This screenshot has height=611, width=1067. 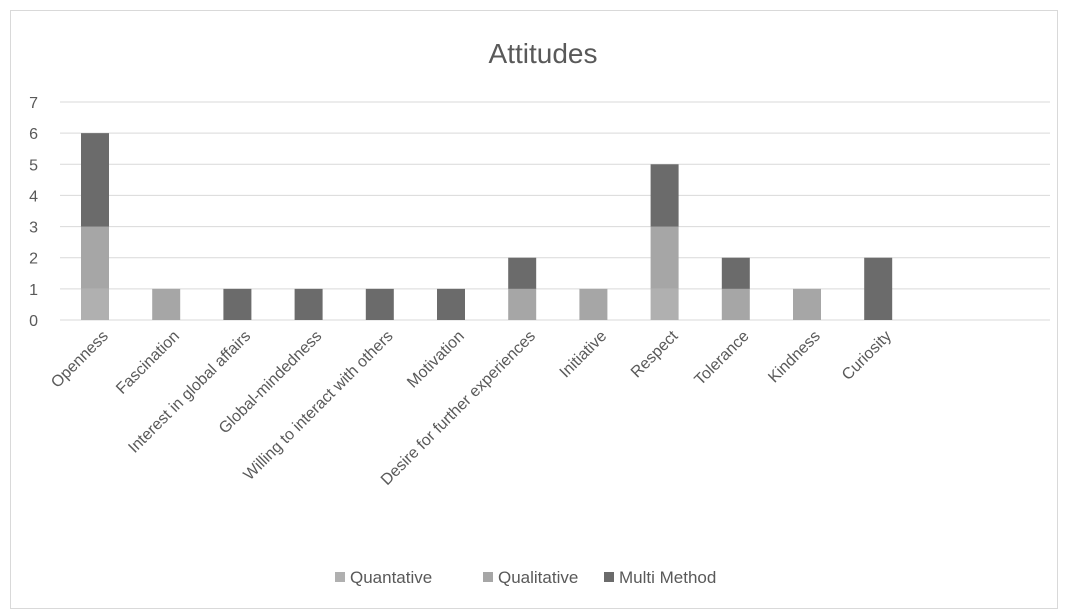 What do you see at coordinates (33, 212) in the screenshot?
I see `y-axis-ticks: 0 1 2 3 4 5 6 7` at bounding box center [33, 212].